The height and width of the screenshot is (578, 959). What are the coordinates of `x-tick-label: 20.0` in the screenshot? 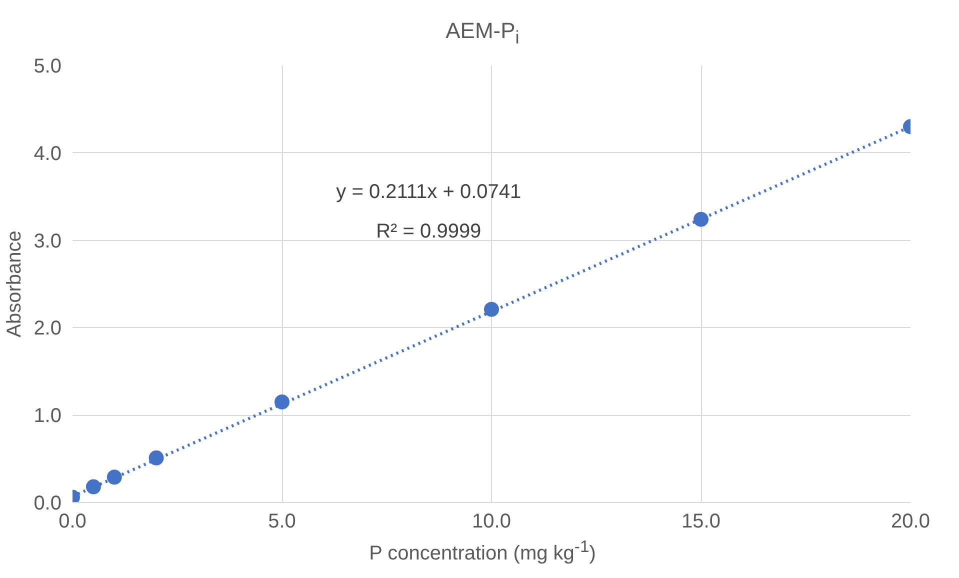 It's located at (910, 521).